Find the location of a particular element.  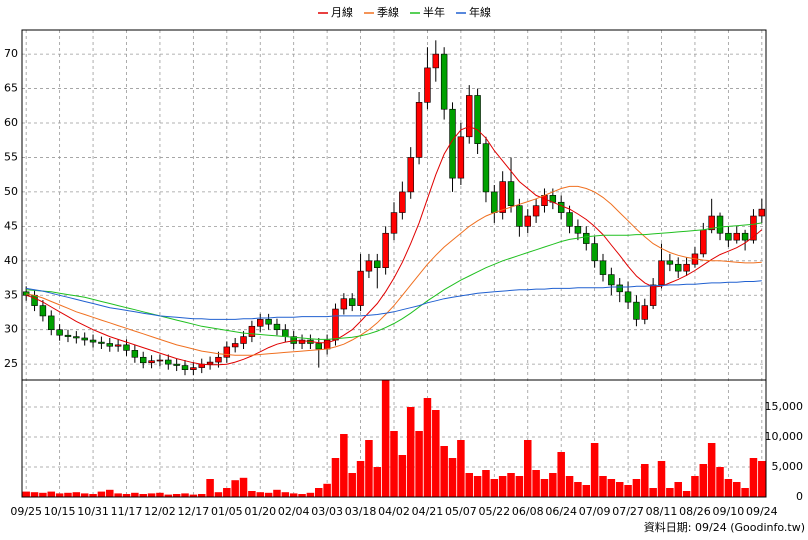

y-tick-label: 45 is located at coordinates (11, 225).